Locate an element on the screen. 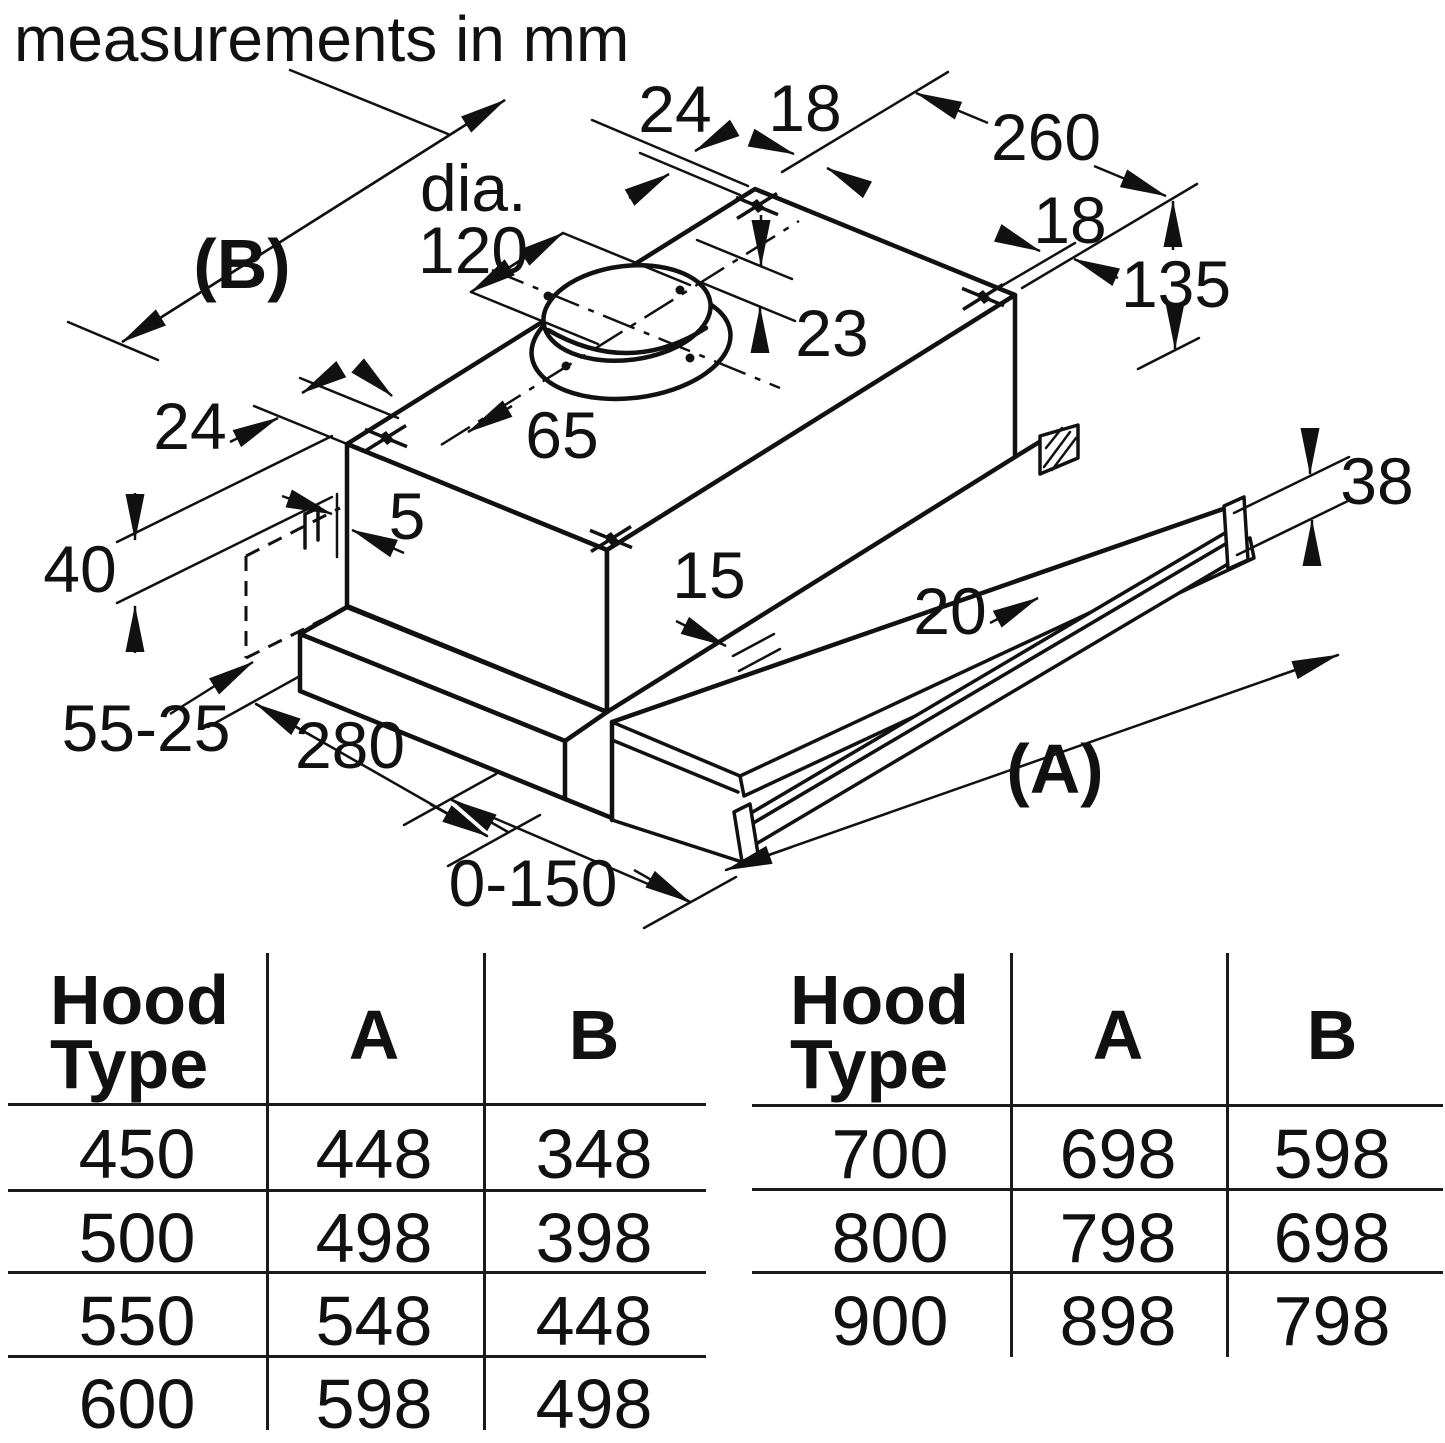 The image size is (1445, 1443). duct-collar is located at coordinates (620, 333).